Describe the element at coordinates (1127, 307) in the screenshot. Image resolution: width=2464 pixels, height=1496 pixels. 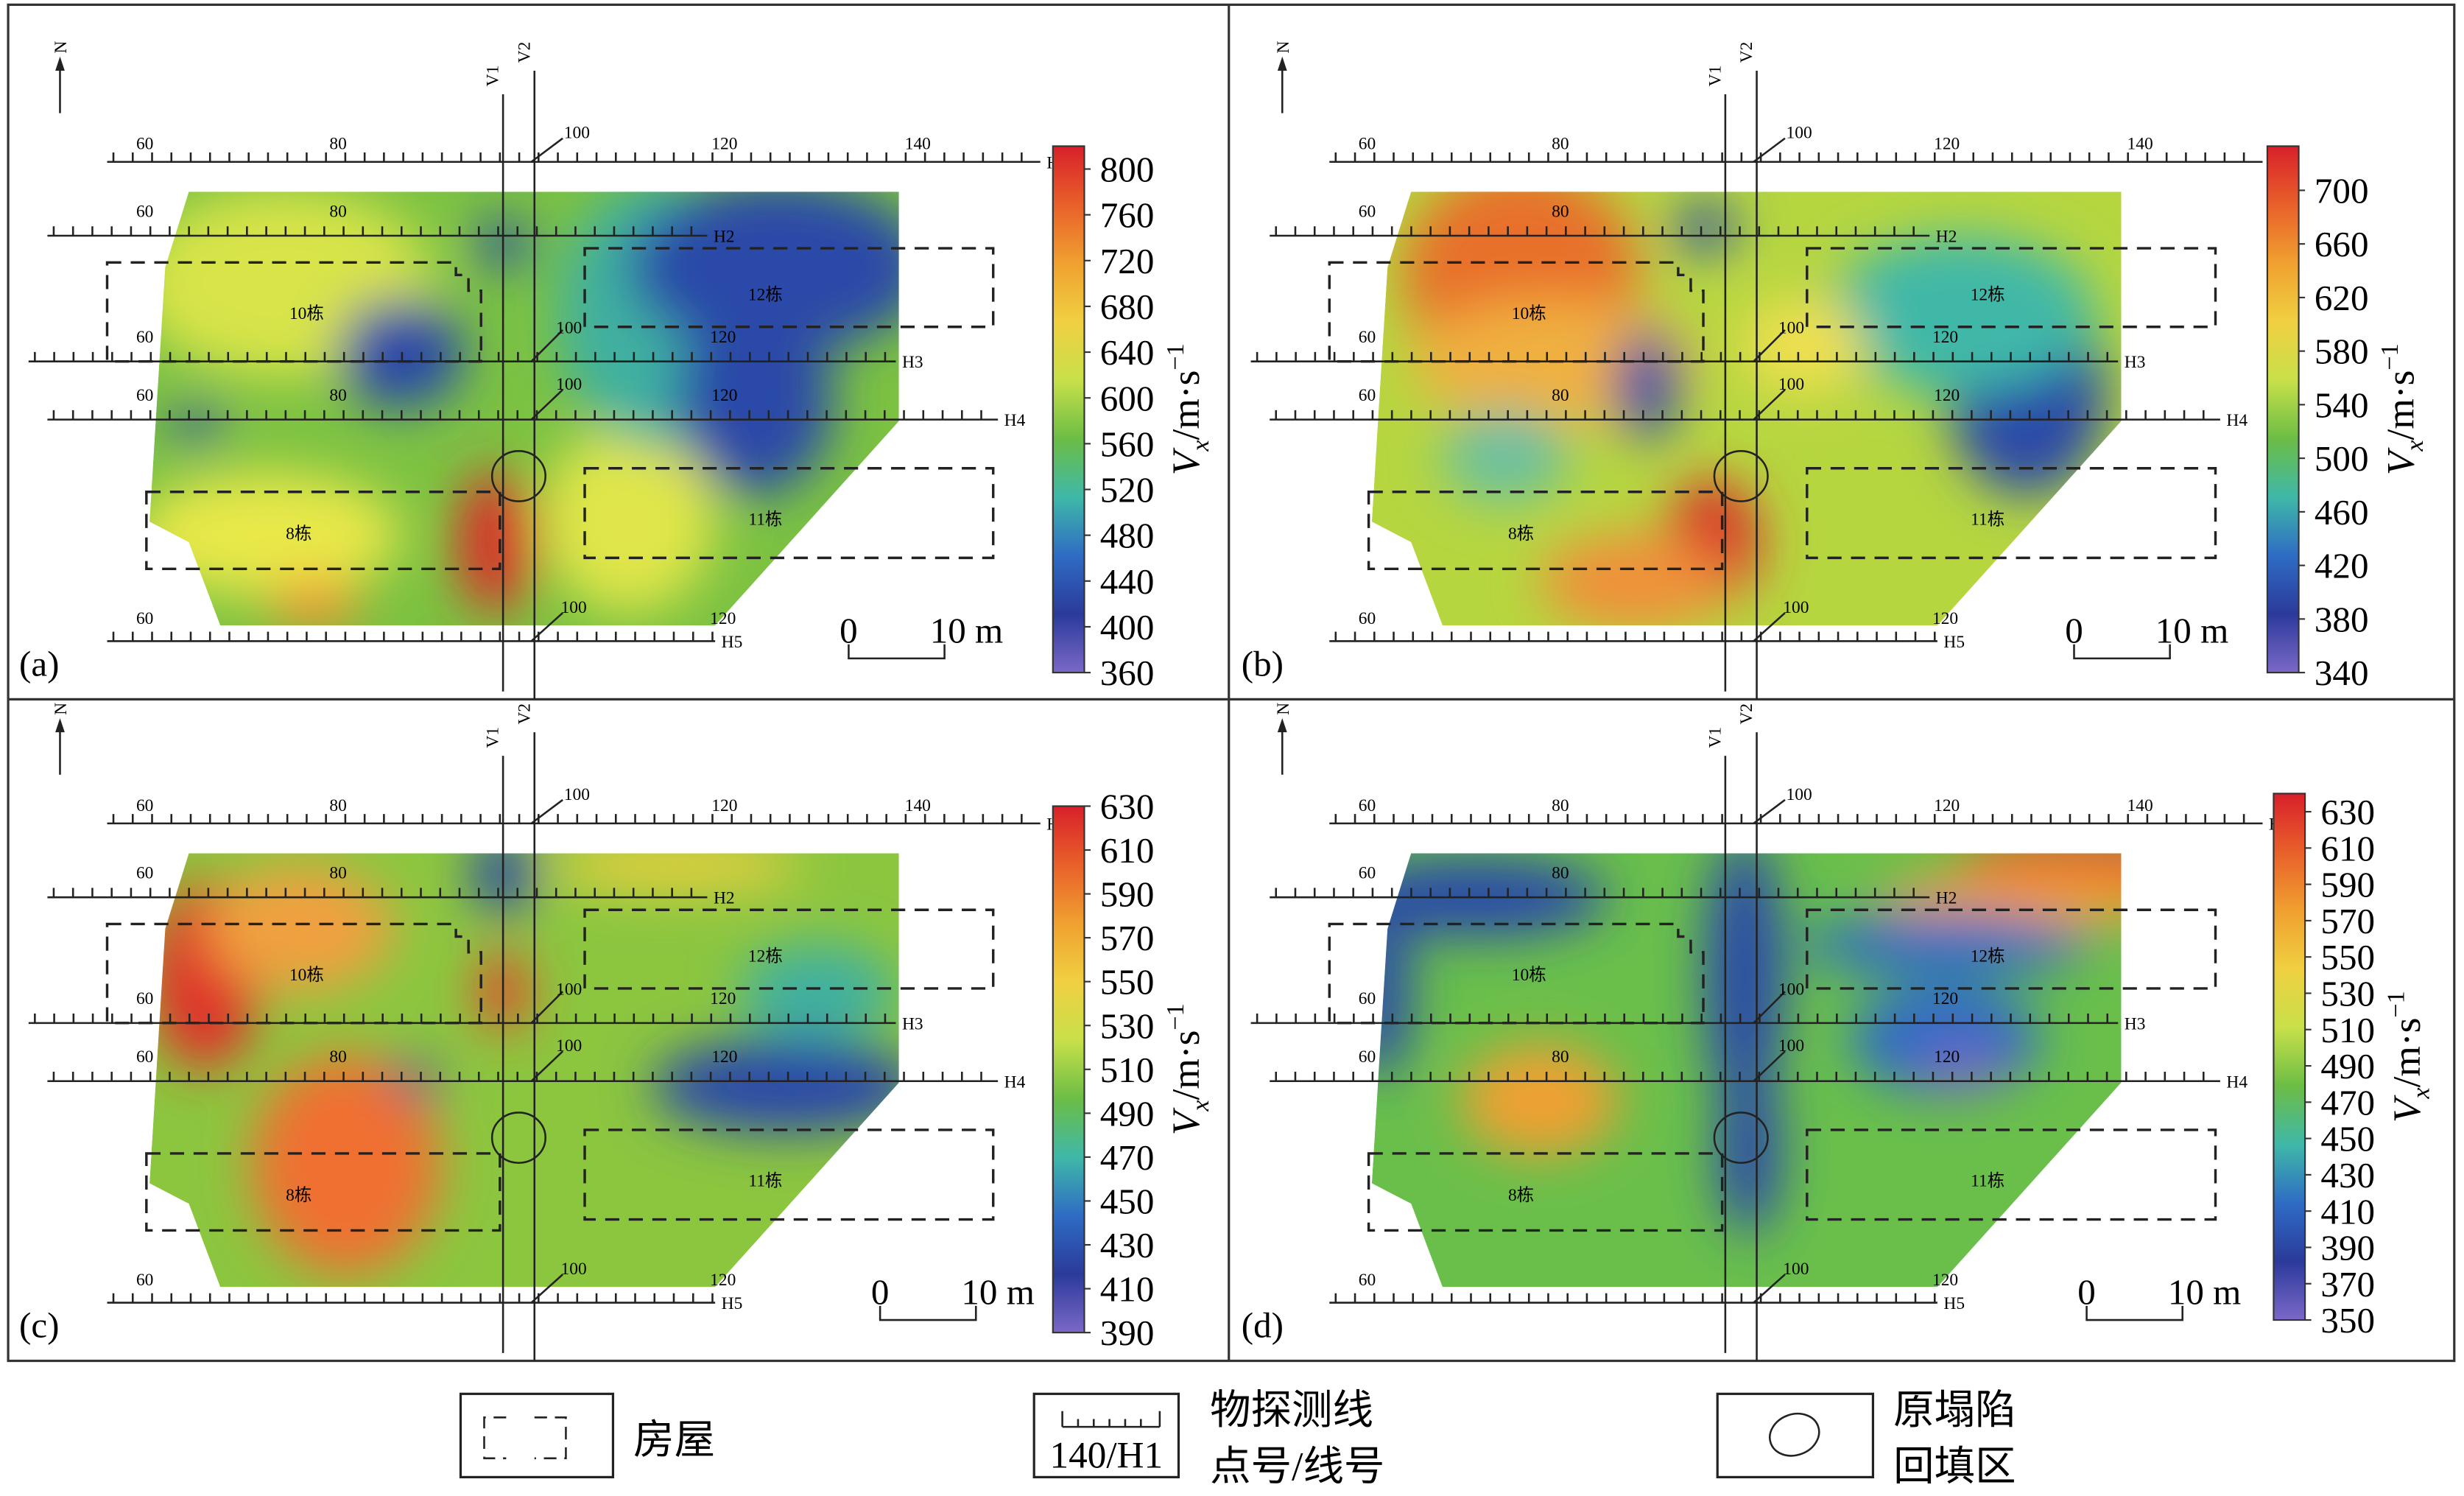
I see `colorbar-tick-label: 680` at that location.